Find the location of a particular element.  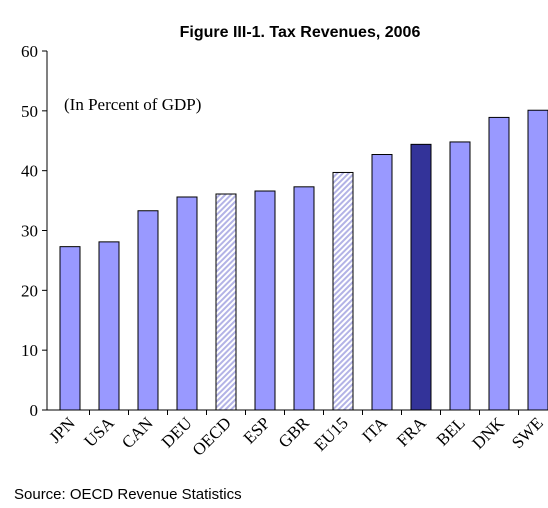

chart-title: Figure III-1. Tax Revenues, 2006 is located at coordinates (300, 32).